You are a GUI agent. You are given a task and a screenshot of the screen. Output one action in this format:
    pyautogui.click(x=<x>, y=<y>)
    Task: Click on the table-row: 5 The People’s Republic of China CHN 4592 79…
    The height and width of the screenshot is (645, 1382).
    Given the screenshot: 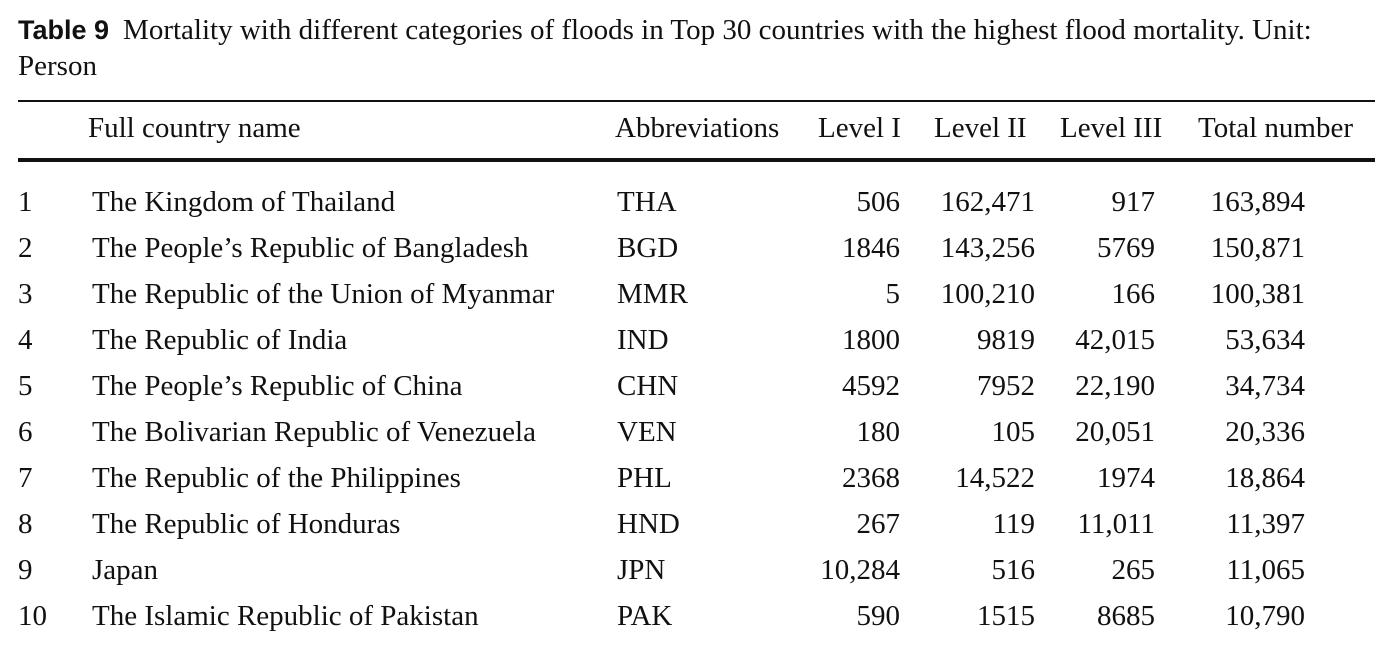 What is the action you would take?
    pyautogui.click(x=691, y=392)
    